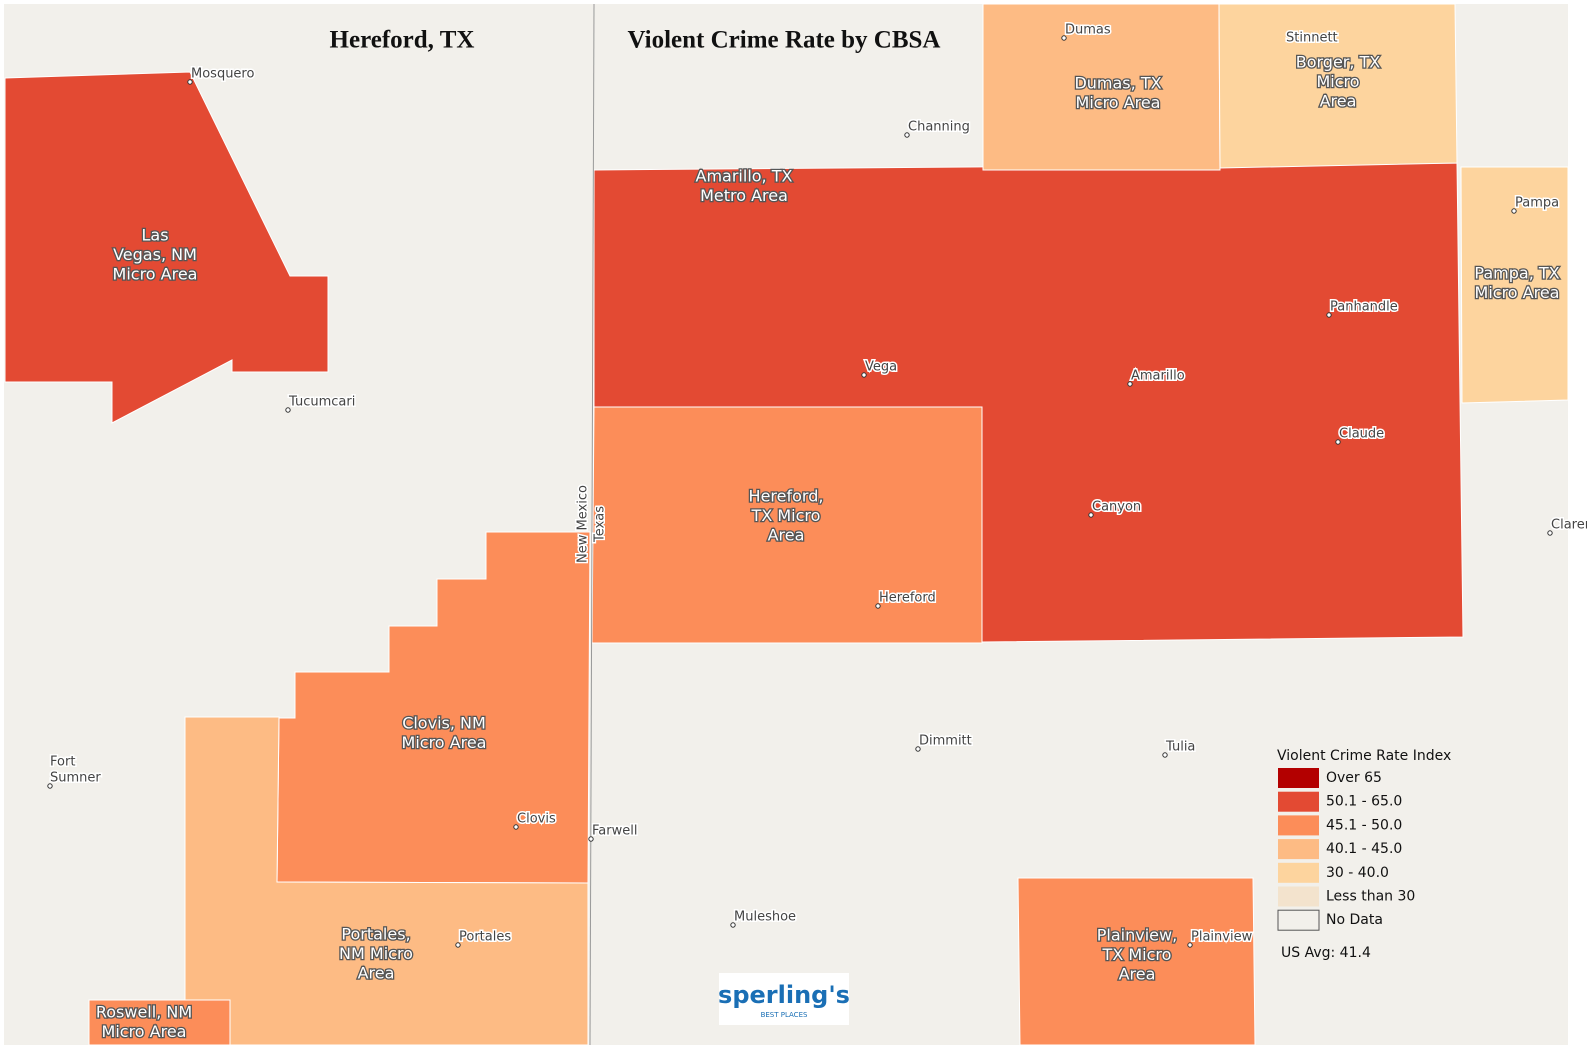  What do you see at coordinates (592, 524) in the screenshot?
I see `state-border` at bounding box center [592, 524].